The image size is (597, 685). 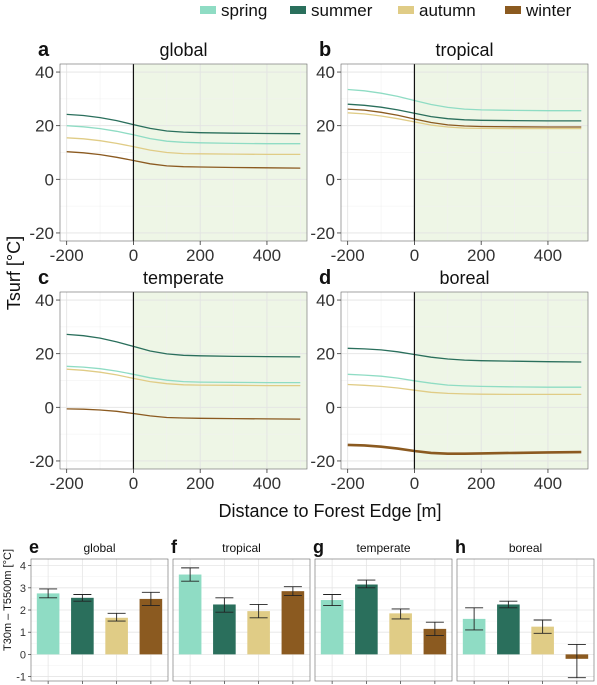 What do you see at coordinates (525, 610) in the screenshot?
I see `panel-h: h boreal` at bounding box center [525, 610].